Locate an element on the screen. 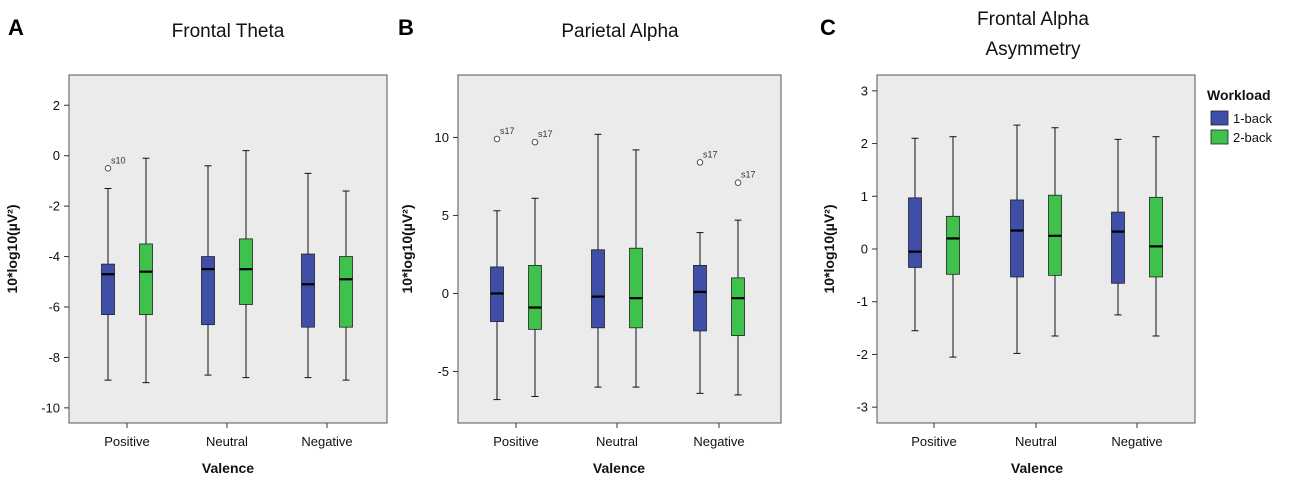  y-tick-label: -5 is located at coordinates (443, 371).